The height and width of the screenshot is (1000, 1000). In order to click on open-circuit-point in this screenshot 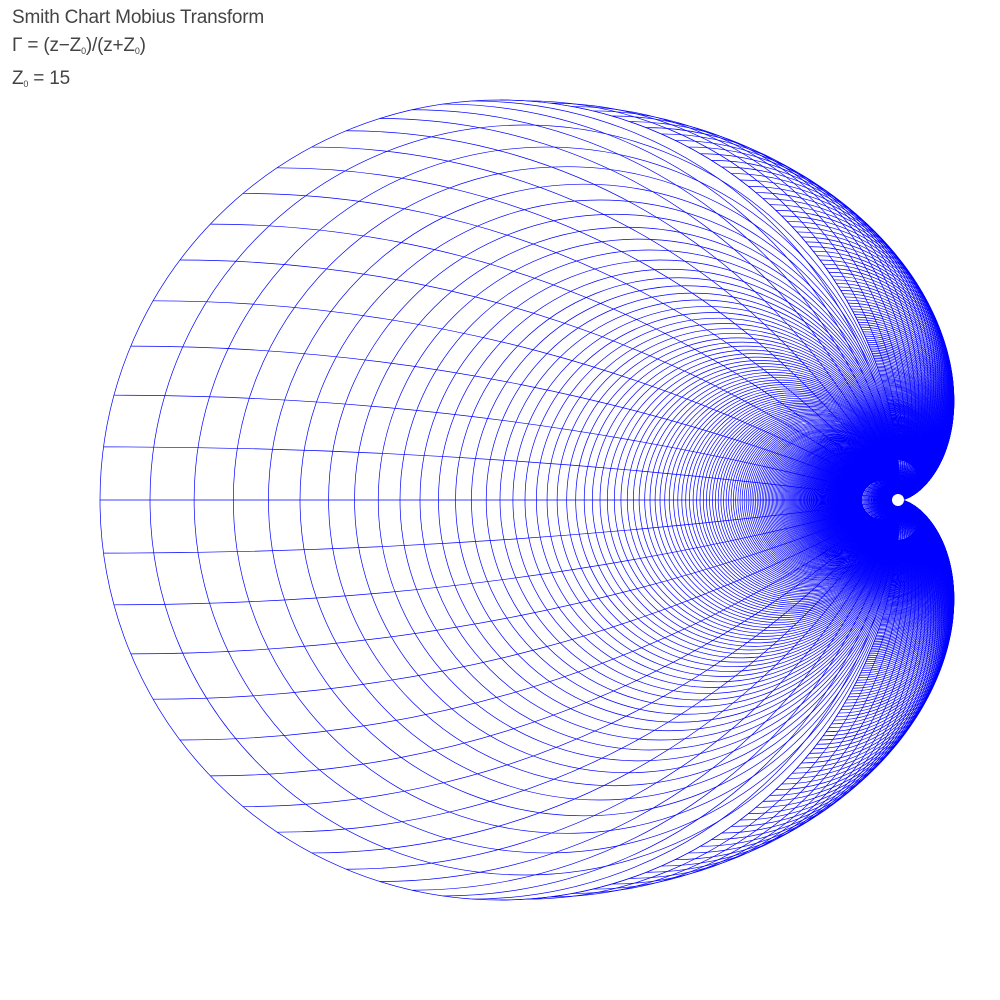, I will do `click(898, 500)`.